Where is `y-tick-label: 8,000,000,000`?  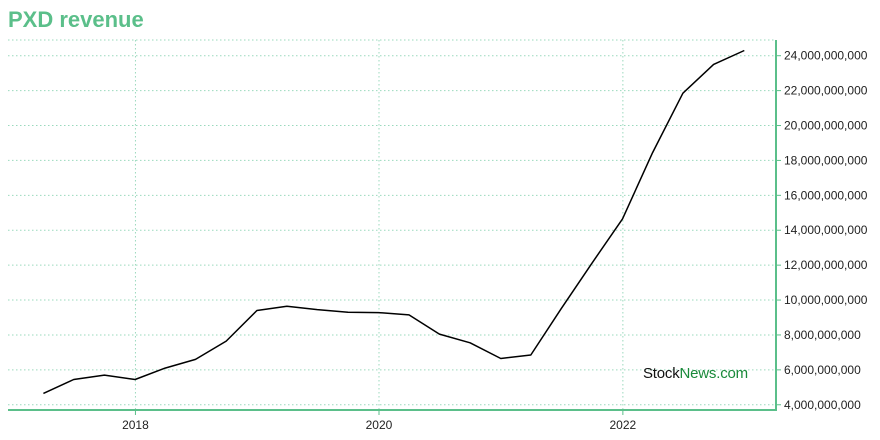 y-tick-label: 8,000,000,000 is located at coordinates (822, 335).